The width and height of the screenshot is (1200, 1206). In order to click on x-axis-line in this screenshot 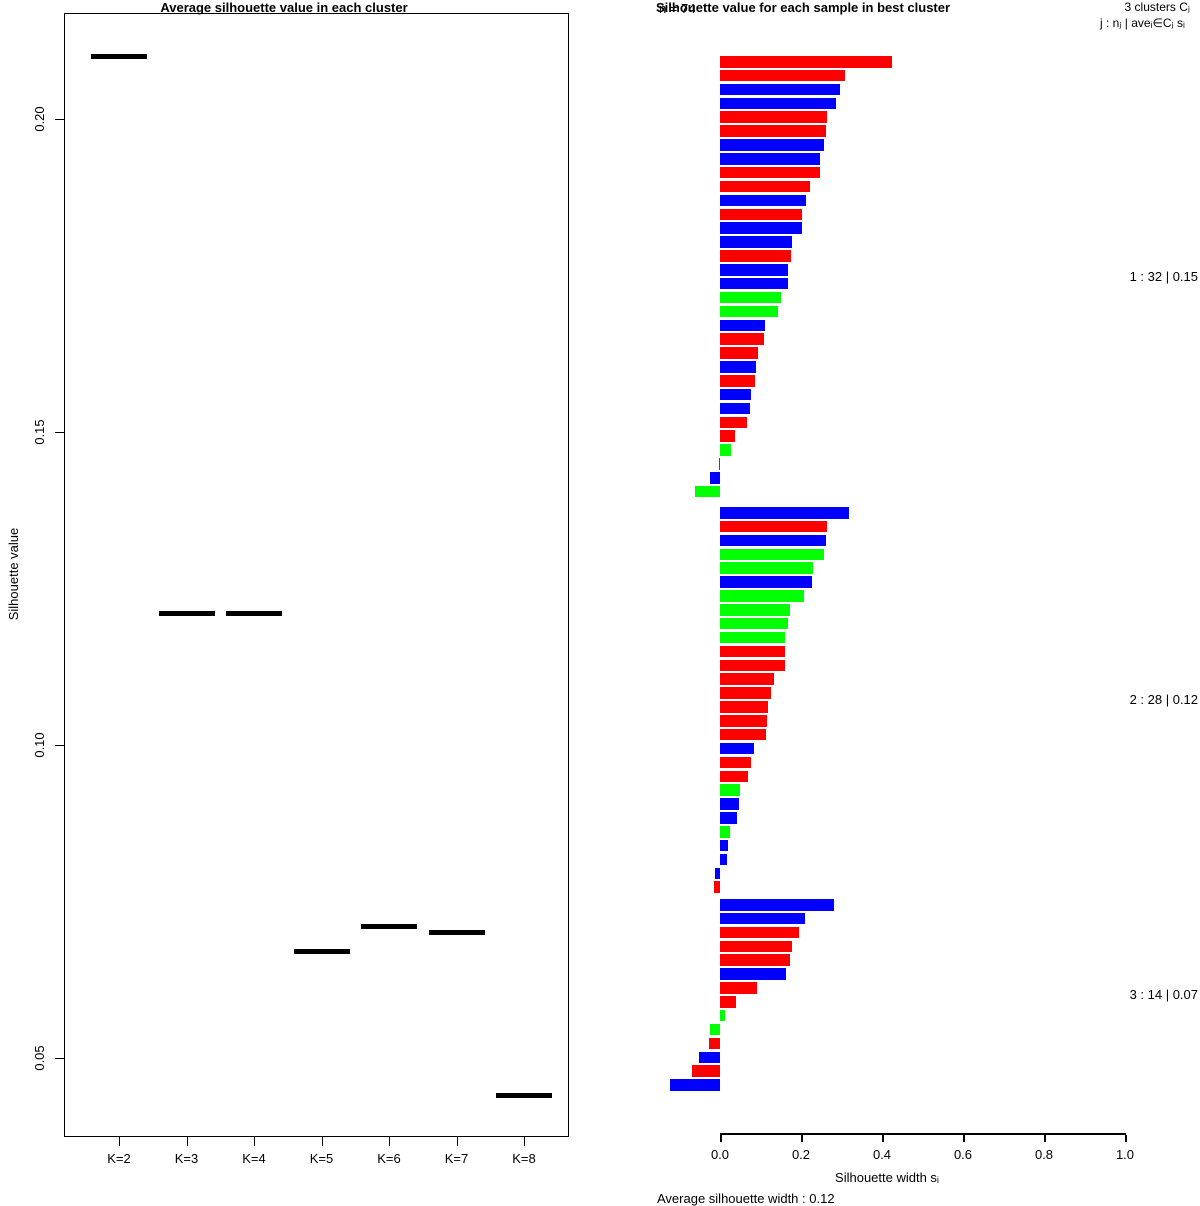, I will do `click(923, 1134)`.